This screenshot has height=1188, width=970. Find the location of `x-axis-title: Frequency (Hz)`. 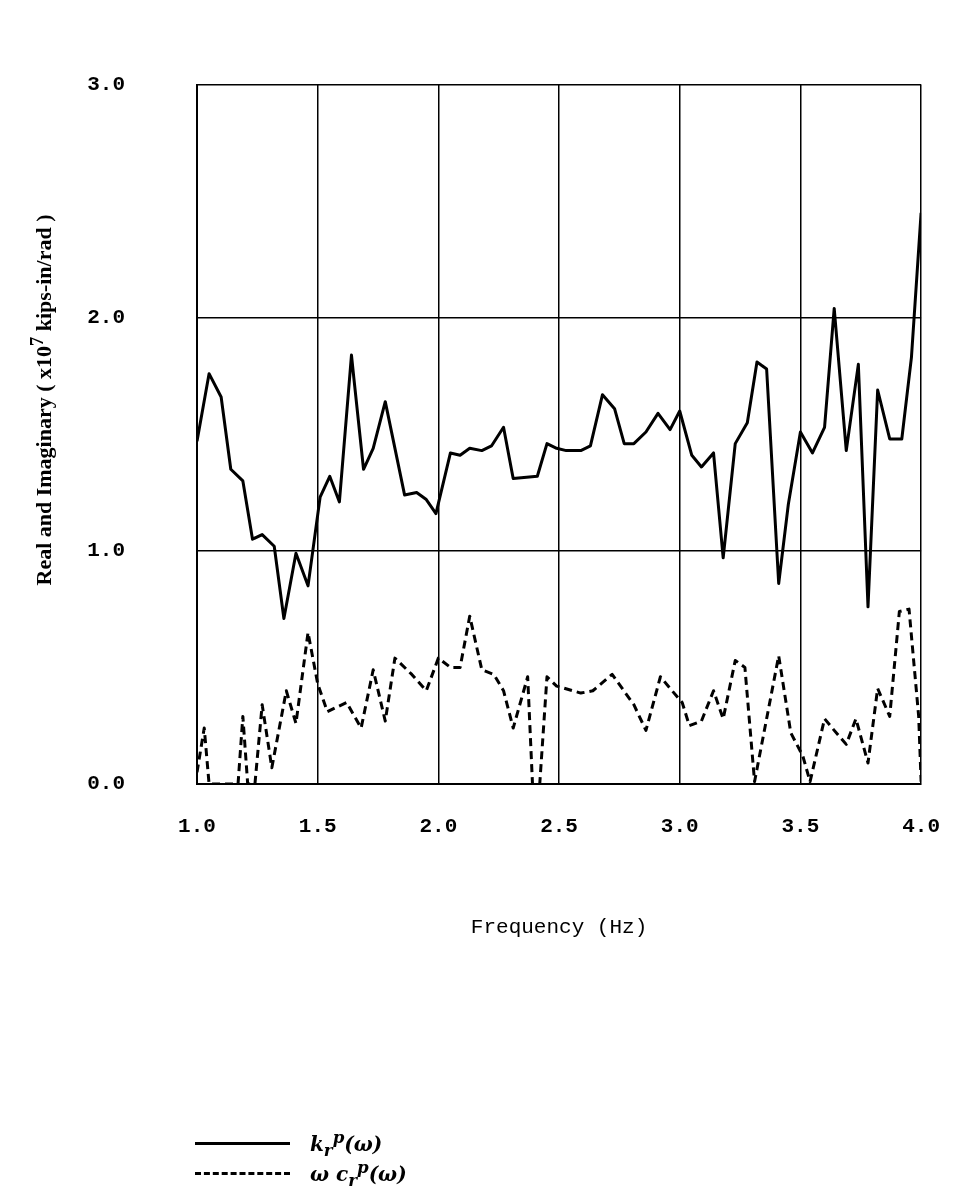

x-axis-title: Frequency (Hz) is located at coordinates (559, 927).